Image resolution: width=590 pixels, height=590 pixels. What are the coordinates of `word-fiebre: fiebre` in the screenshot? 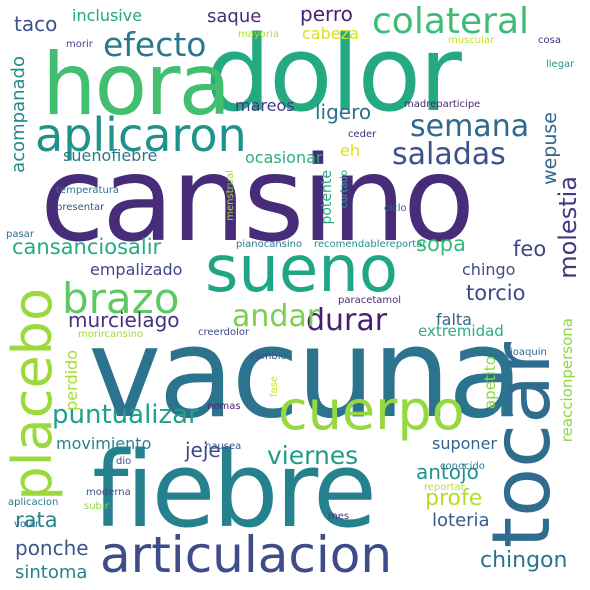 It's located at (234, 490).